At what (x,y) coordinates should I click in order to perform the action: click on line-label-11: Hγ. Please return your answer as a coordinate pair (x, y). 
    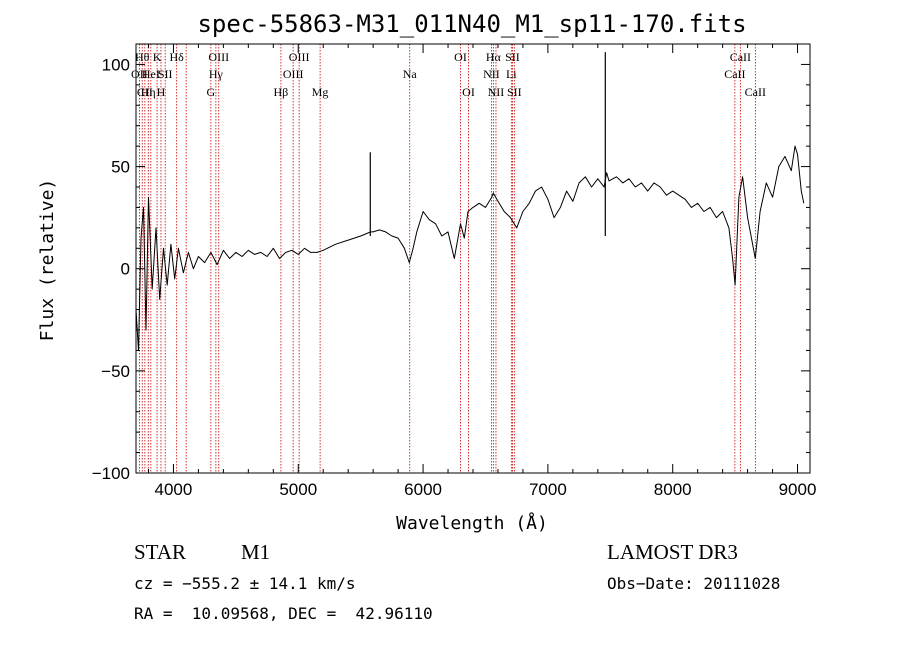
    Looking at the image, I should click on (216, 74).